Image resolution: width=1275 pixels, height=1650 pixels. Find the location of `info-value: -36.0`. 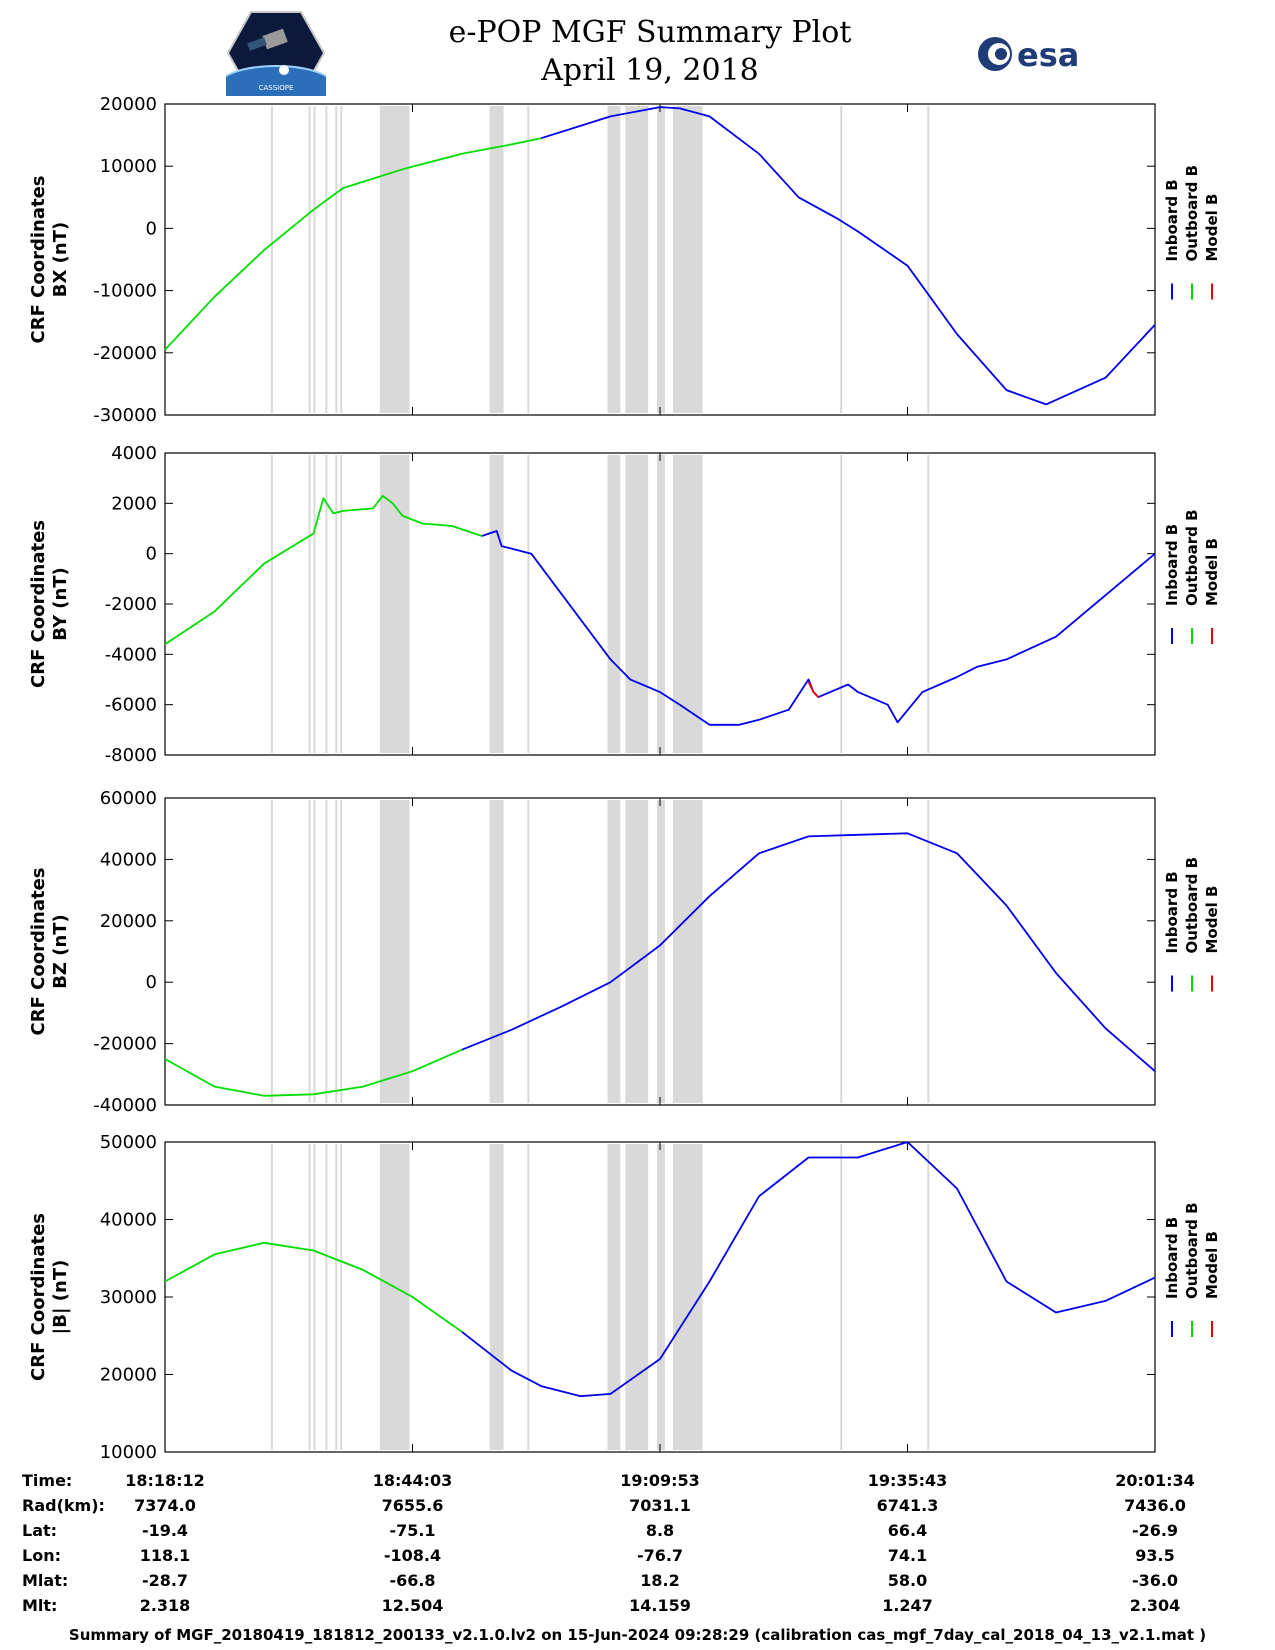

info-value: -36.0 is located at coordinates (1155, 1580).